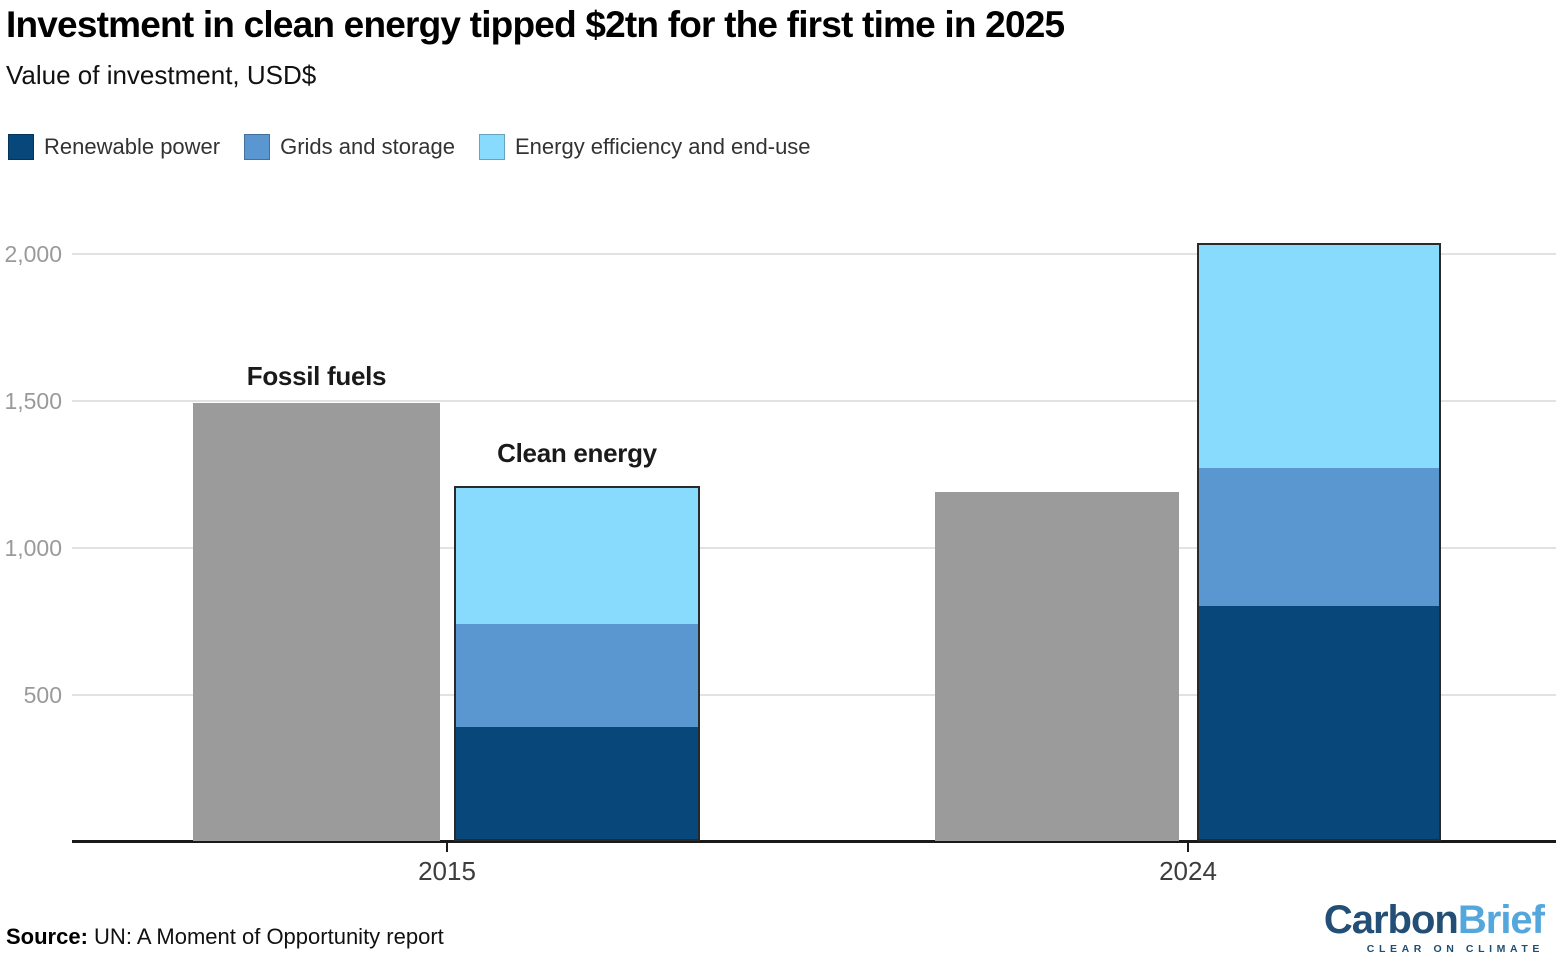  I want to click on legend-item-energy-efficiency: Energy efficiency and end-use, so click(644, 147).